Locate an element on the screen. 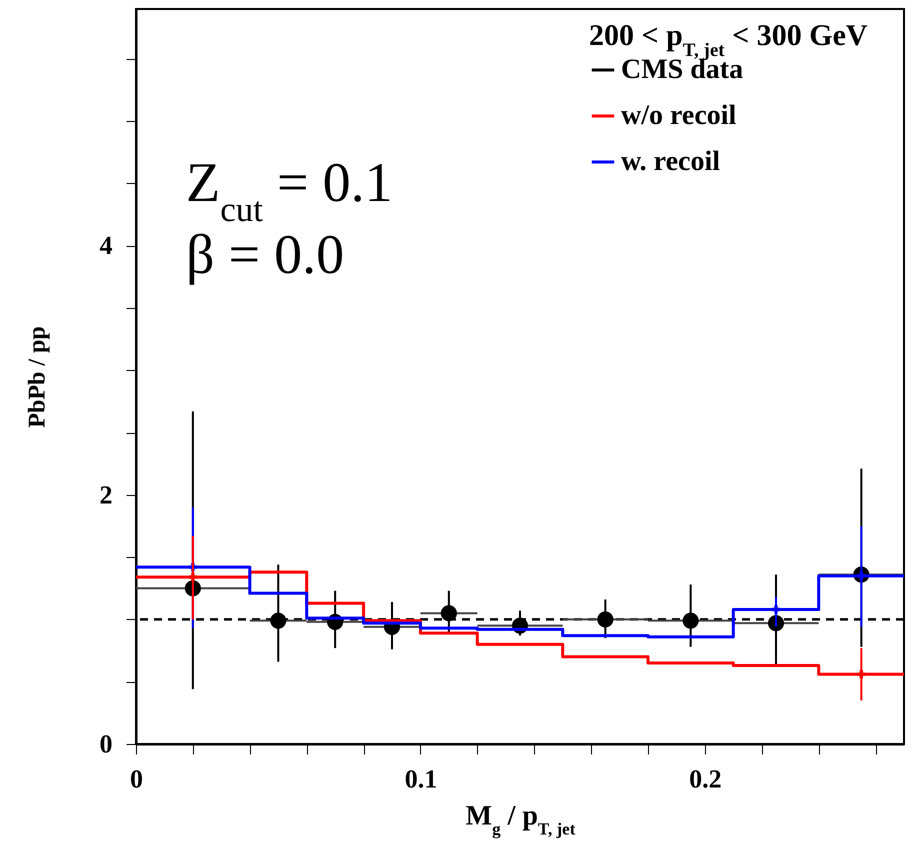  x-axis-title: M$_{g}$ / p$_{T, jet}$ is located at coordinates (521, 819).